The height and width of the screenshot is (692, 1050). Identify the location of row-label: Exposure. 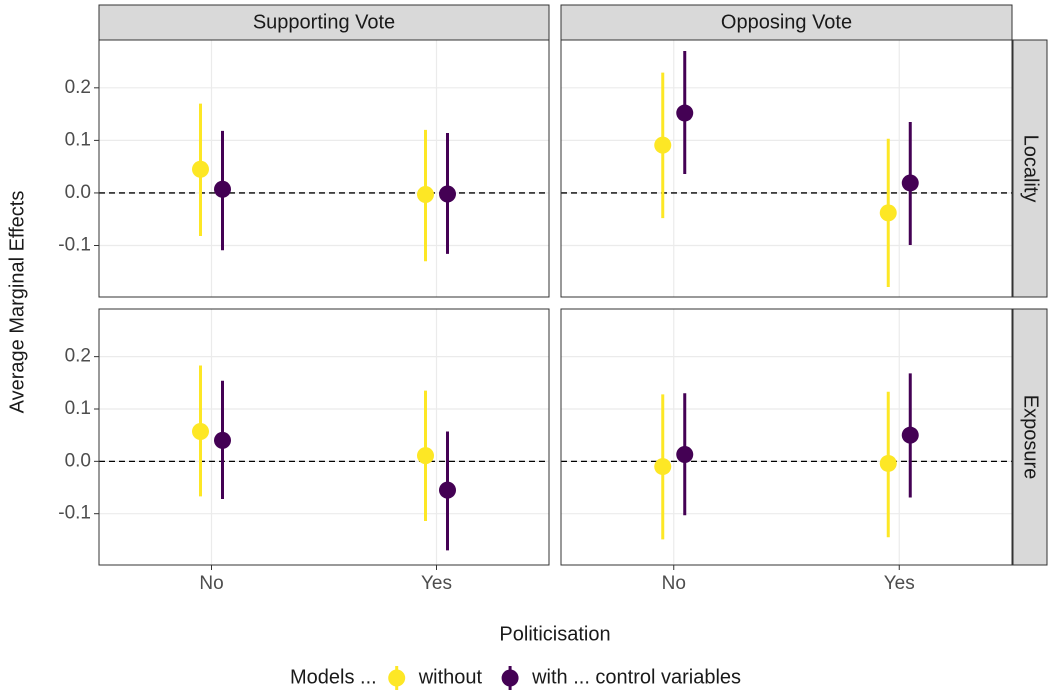
(1031, 437).